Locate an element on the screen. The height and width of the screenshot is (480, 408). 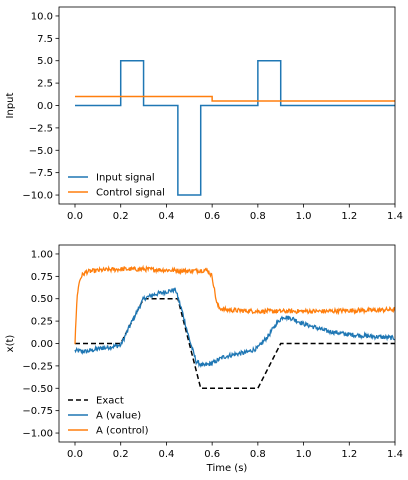
x-axis-label: Time (s) is located at coordinates (227, 468).